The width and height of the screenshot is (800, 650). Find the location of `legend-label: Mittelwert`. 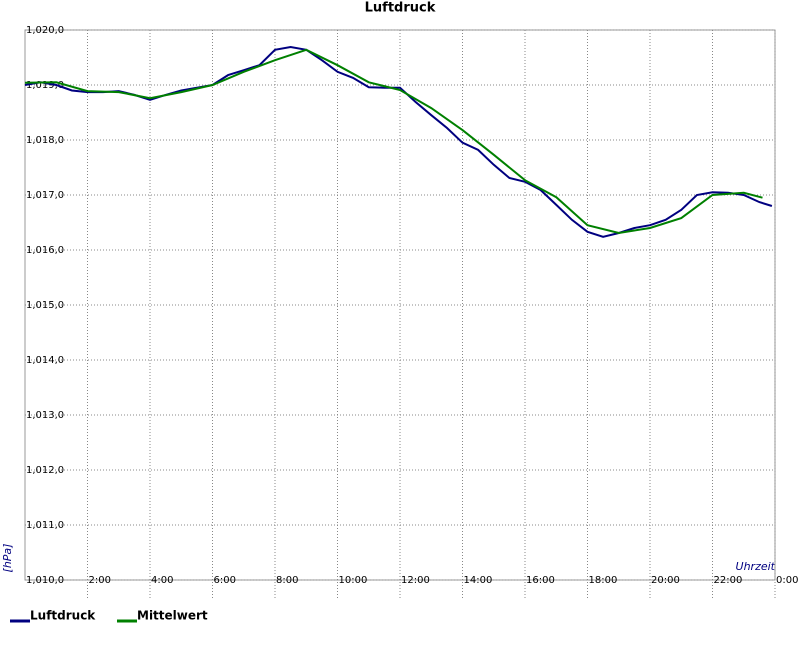

legend-label: Mittelwert is located at coordinates (172, 616).